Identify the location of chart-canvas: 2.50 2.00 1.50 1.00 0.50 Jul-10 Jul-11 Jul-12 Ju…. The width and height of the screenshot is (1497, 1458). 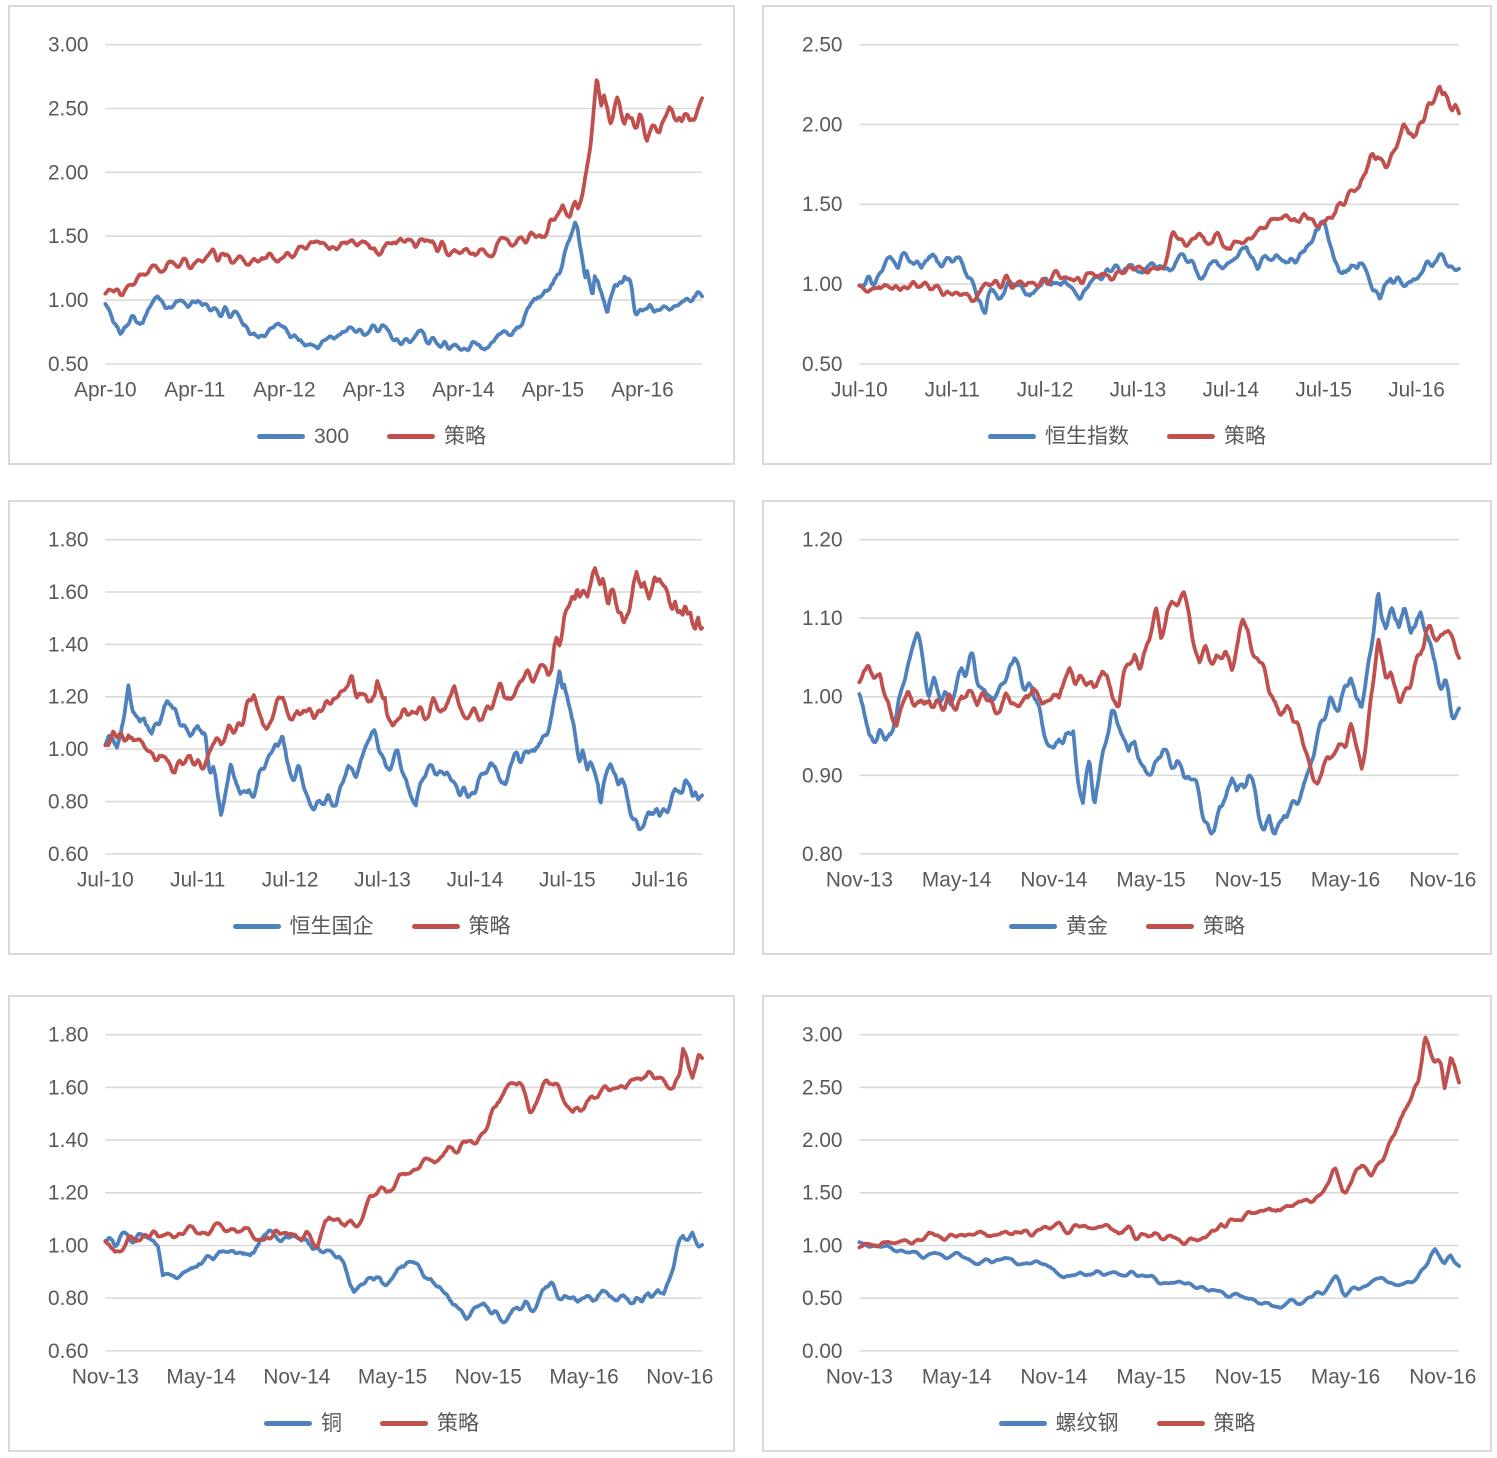
(1131, 218).